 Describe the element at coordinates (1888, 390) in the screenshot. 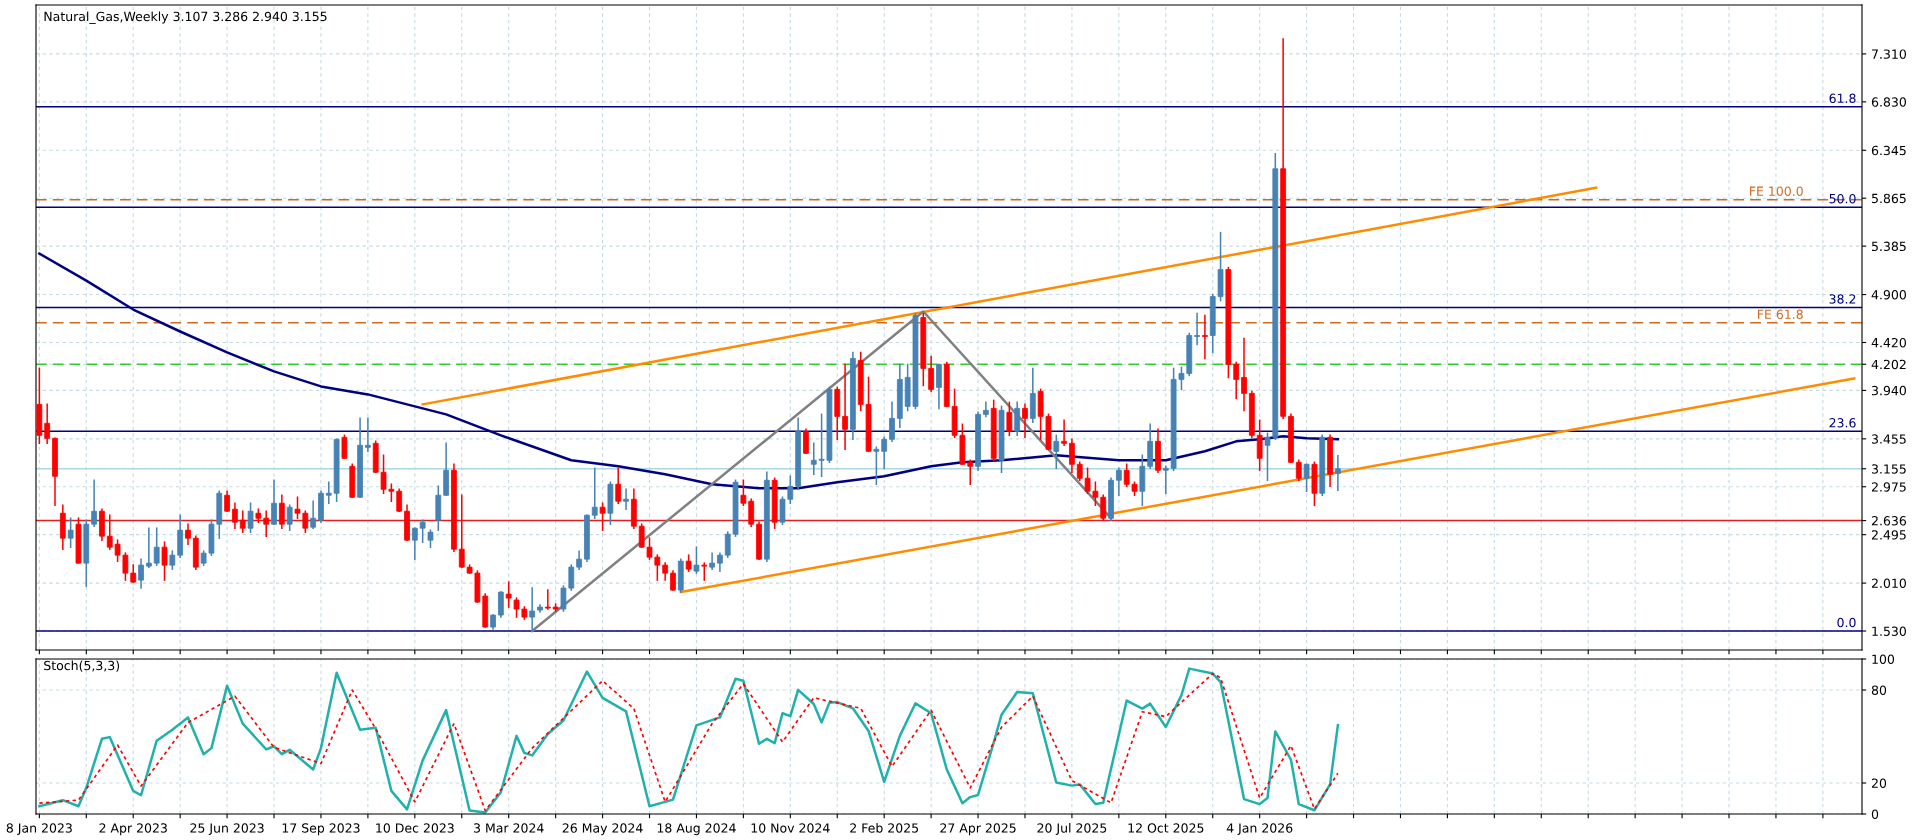

I see `y-tick-label: 3.940` at that location.